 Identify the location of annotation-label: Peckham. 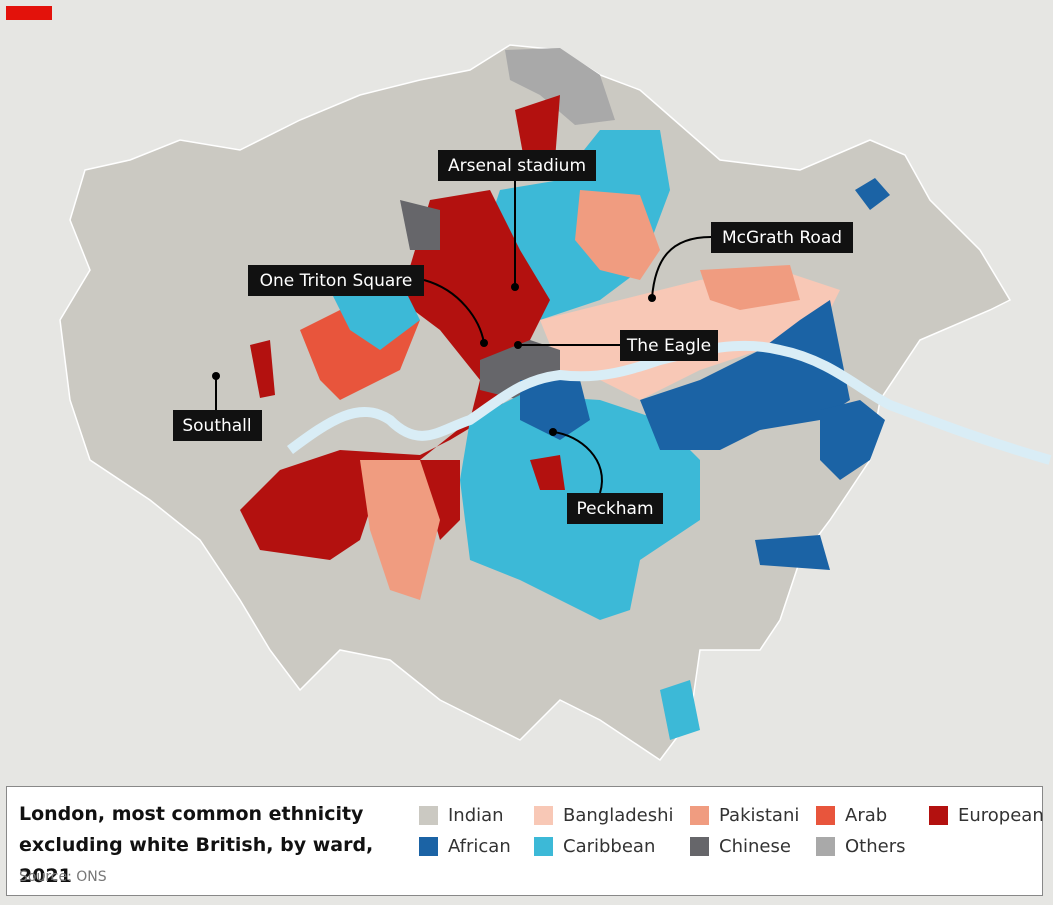
(614, 509).